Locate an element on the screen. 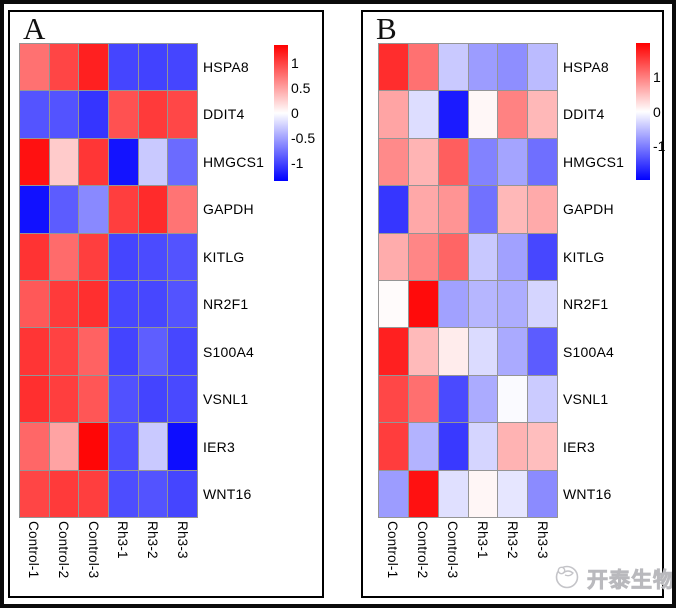 This screenshot has height=608, width=676. row-label-HSPA8: HSPA8 is located at coordinates (226, 66).